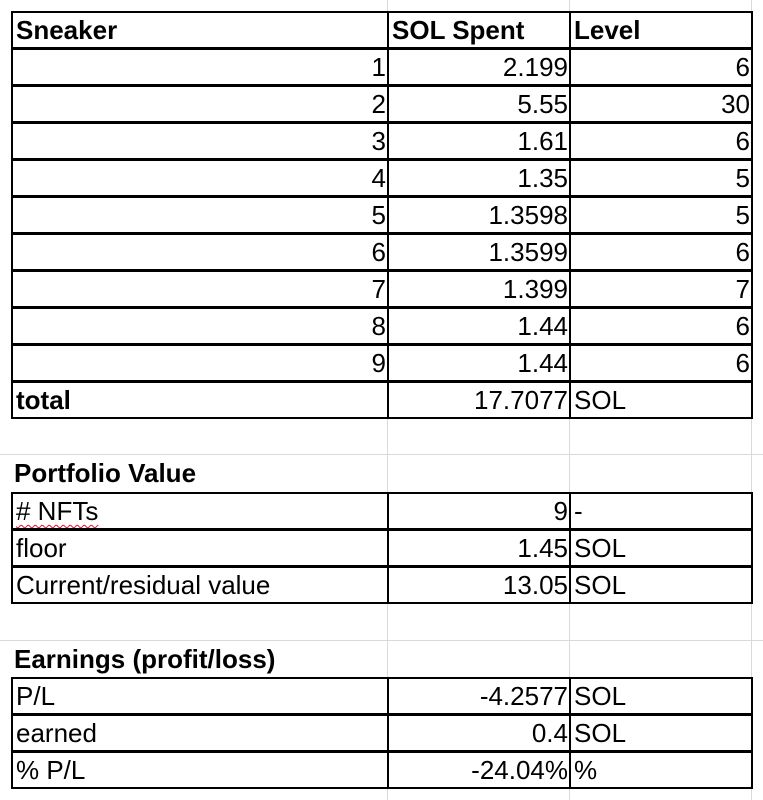 The image size is (763, 800). I want to click on sneaker-id-cell: 4, so click(200, 178).